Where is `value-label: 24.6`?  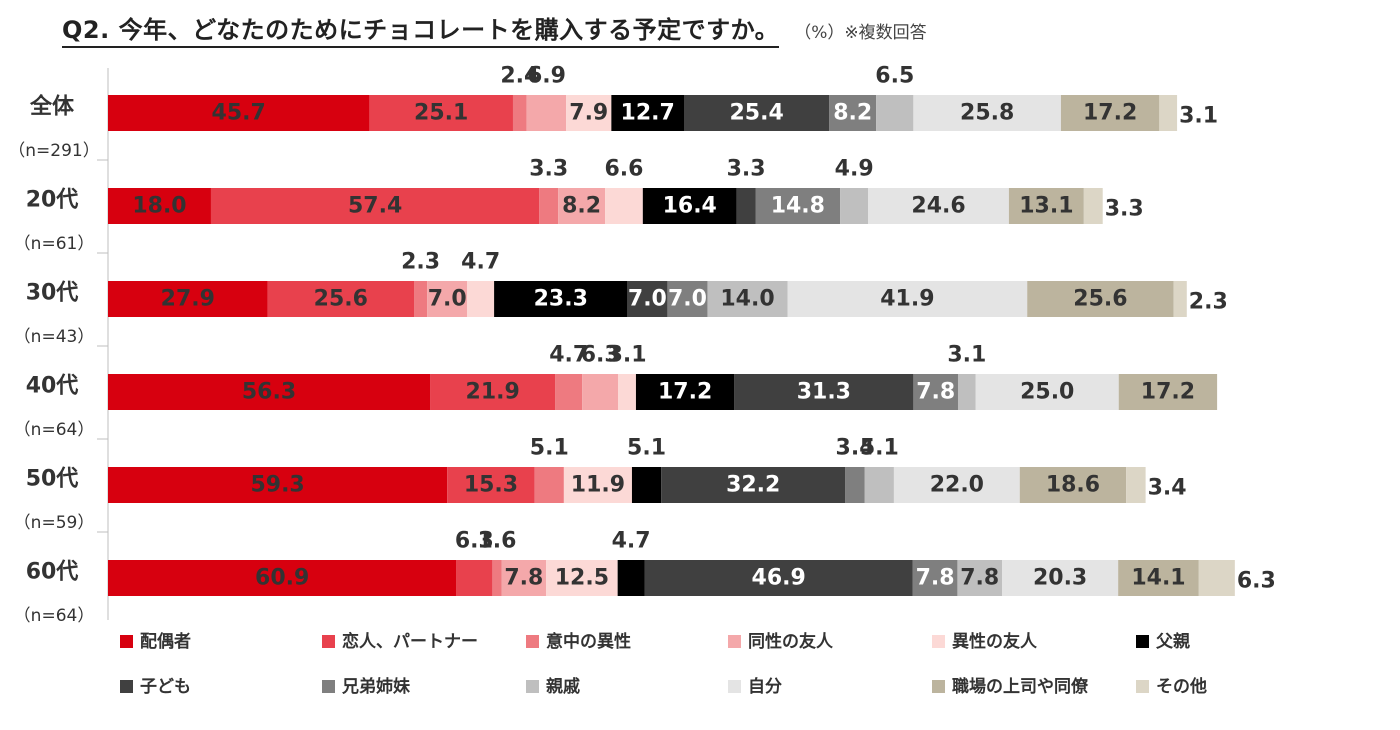
value-label: 24.6 is located at coordinates (938, 206).